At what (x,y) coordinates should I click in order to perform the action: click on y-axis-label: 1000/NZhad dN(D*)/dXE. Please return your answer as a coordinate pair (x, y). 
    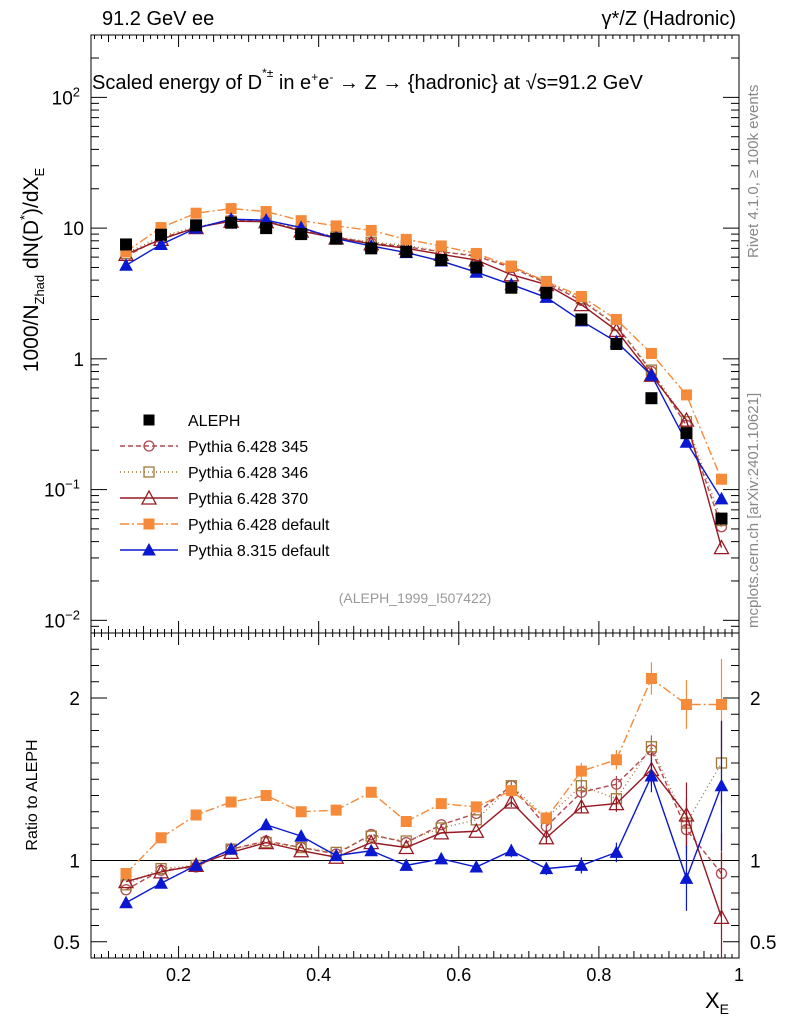
    Looking at the image, I should click on (32, 269).